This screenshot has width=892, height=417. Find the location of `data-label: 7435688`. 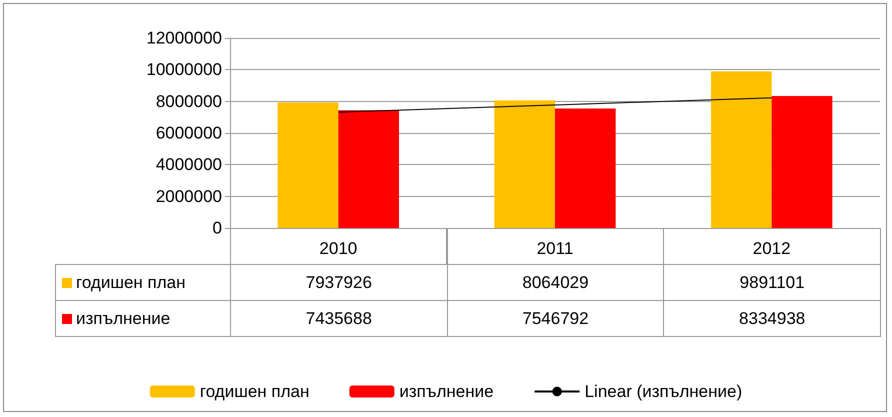

data-label: 7435688 is located at coordinates (339, 318).